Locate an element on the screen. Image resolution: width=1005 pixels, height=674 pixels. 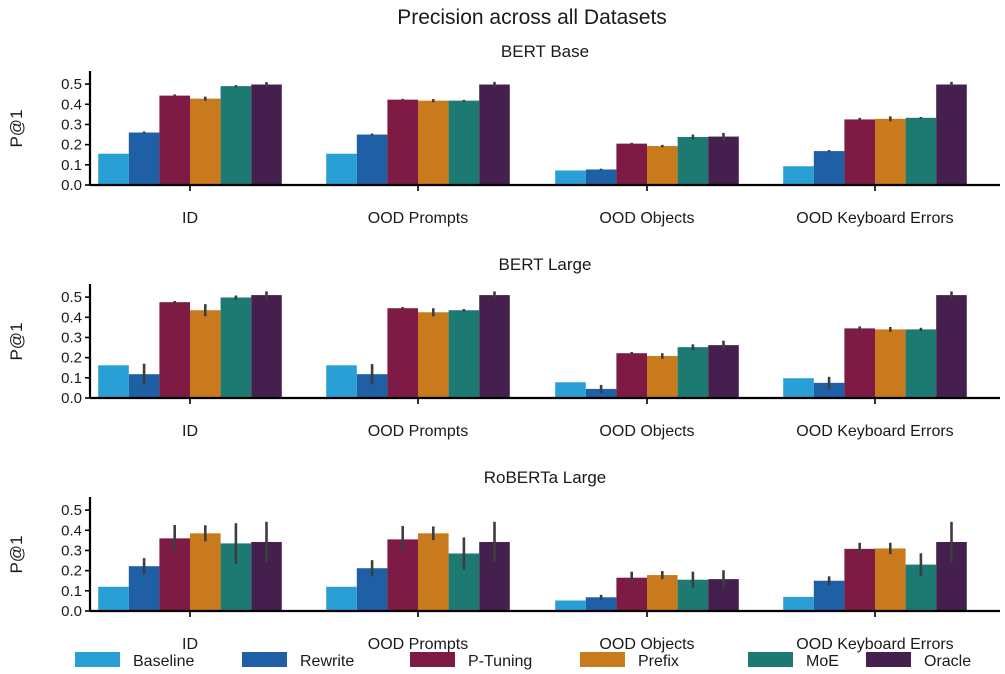
panel-title: BERT Base is located at coordinates (545, 51).